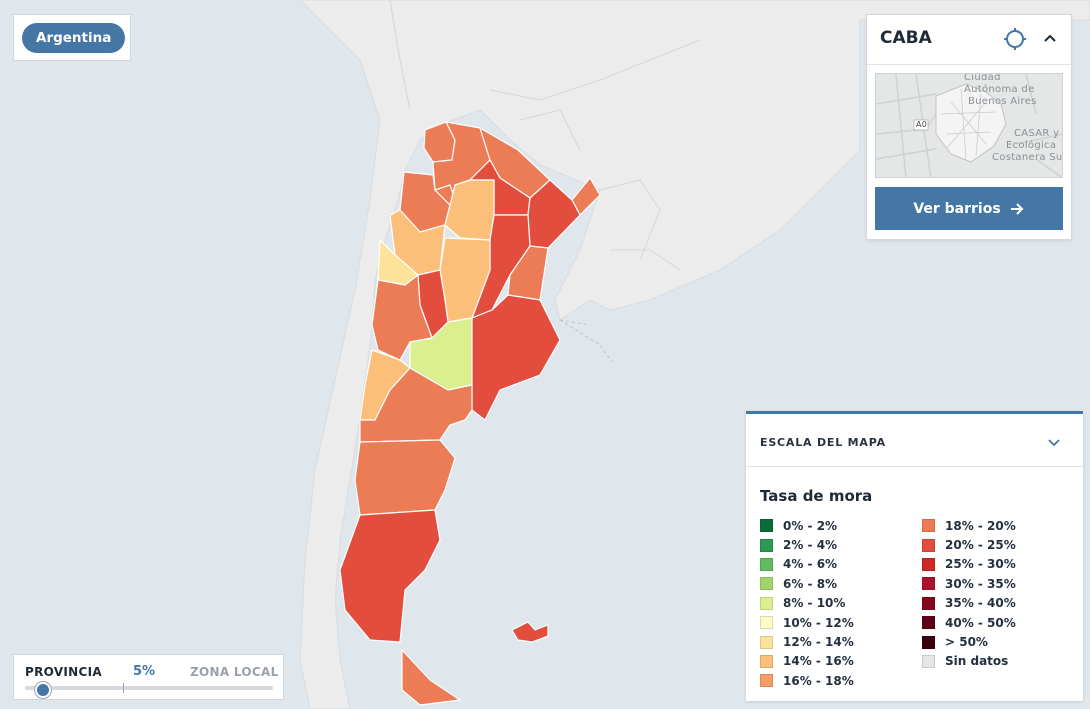 This screenshot has height=709, width=1090. I want to click on scale-panel-header: ESCALA DEL MAPA, so click(823, 442).